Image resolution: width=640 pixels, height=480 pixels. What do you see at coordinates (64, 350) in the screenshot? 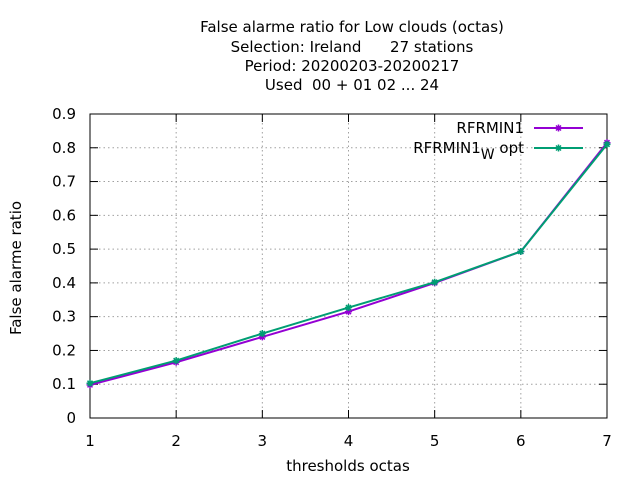
I see `y-tick-label: 0.2` at bounding box center [64, 350].